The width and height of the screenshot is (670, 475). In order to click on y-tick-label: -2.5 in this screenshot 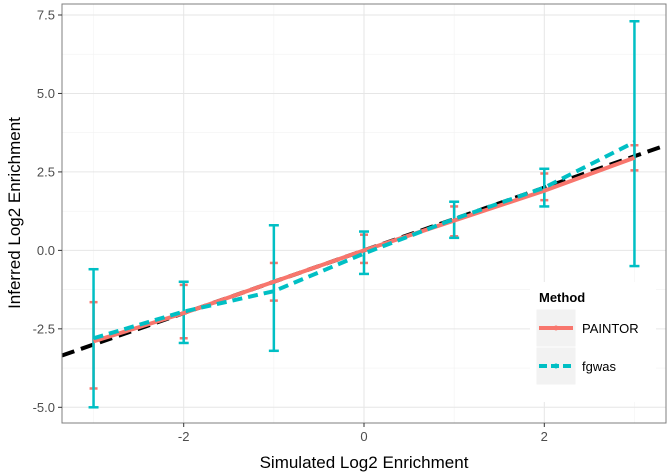, I will do `click(44, 328)`.